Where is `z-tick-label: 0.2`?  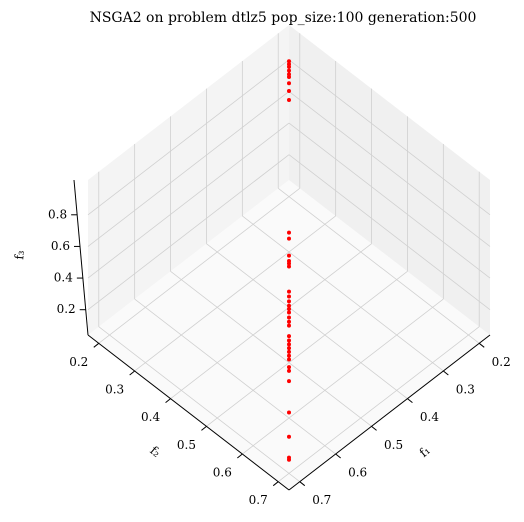 z-tick-label: 0.2 is located at coordinates (66, 309).